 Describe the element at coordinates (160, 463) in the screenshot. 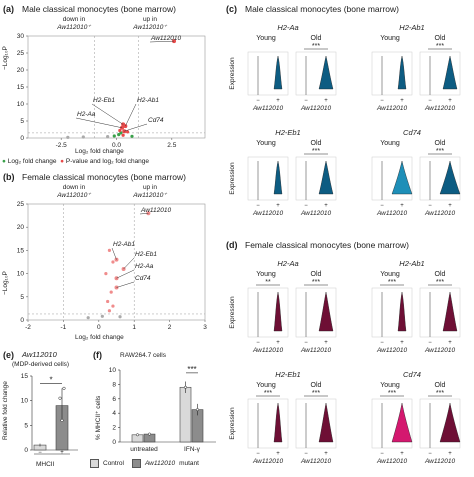

I see `legend-mutant-gene: Aw112010` at that location.